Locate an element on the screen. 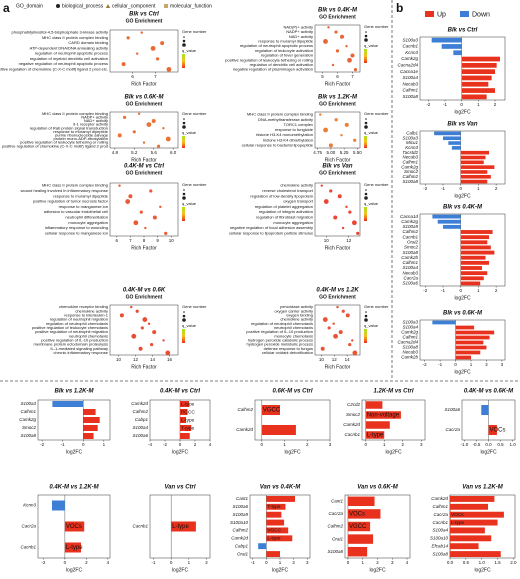 The height and width of the screenshot is (579, 520). term-label: membrane protein ectodomain proteolysis is located at coordinates (71, 344).